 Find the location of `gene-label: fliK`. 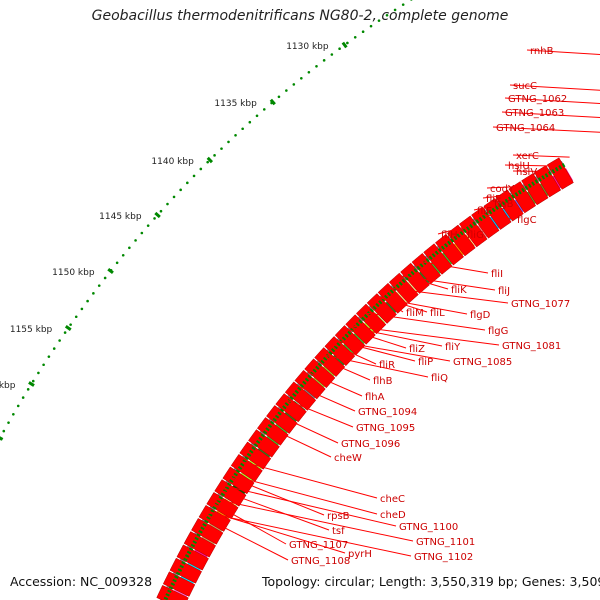

gene-label: fliK is located at coordinates (459, 290).